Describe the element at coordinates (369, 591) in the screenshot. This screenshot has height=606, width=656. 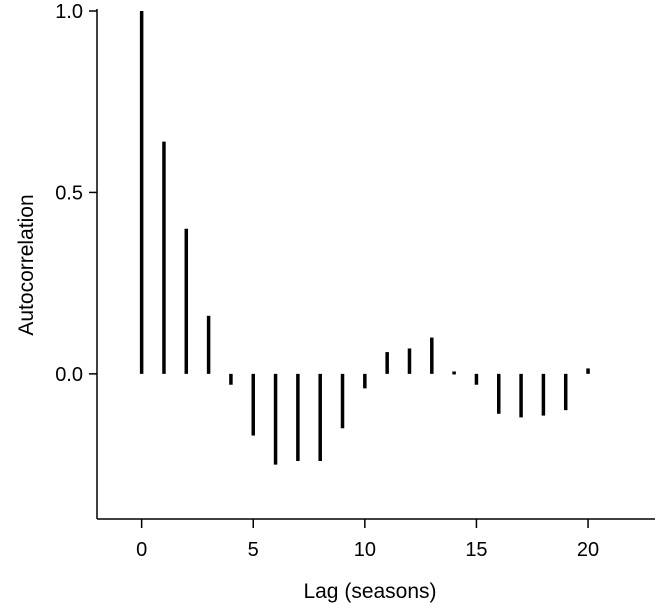
I see `x-axis-label: Lag (seasons)` at that location.